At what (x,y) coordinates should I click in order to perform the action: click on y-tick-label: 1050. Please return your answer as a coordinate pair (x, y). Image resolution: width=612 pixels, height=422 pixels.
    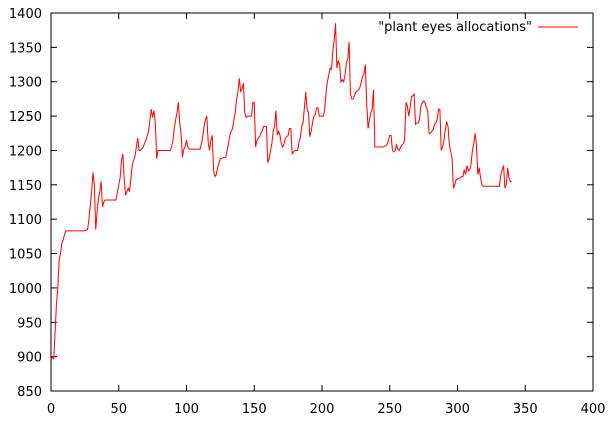
    Looking at the image, I should click on (25, 255).